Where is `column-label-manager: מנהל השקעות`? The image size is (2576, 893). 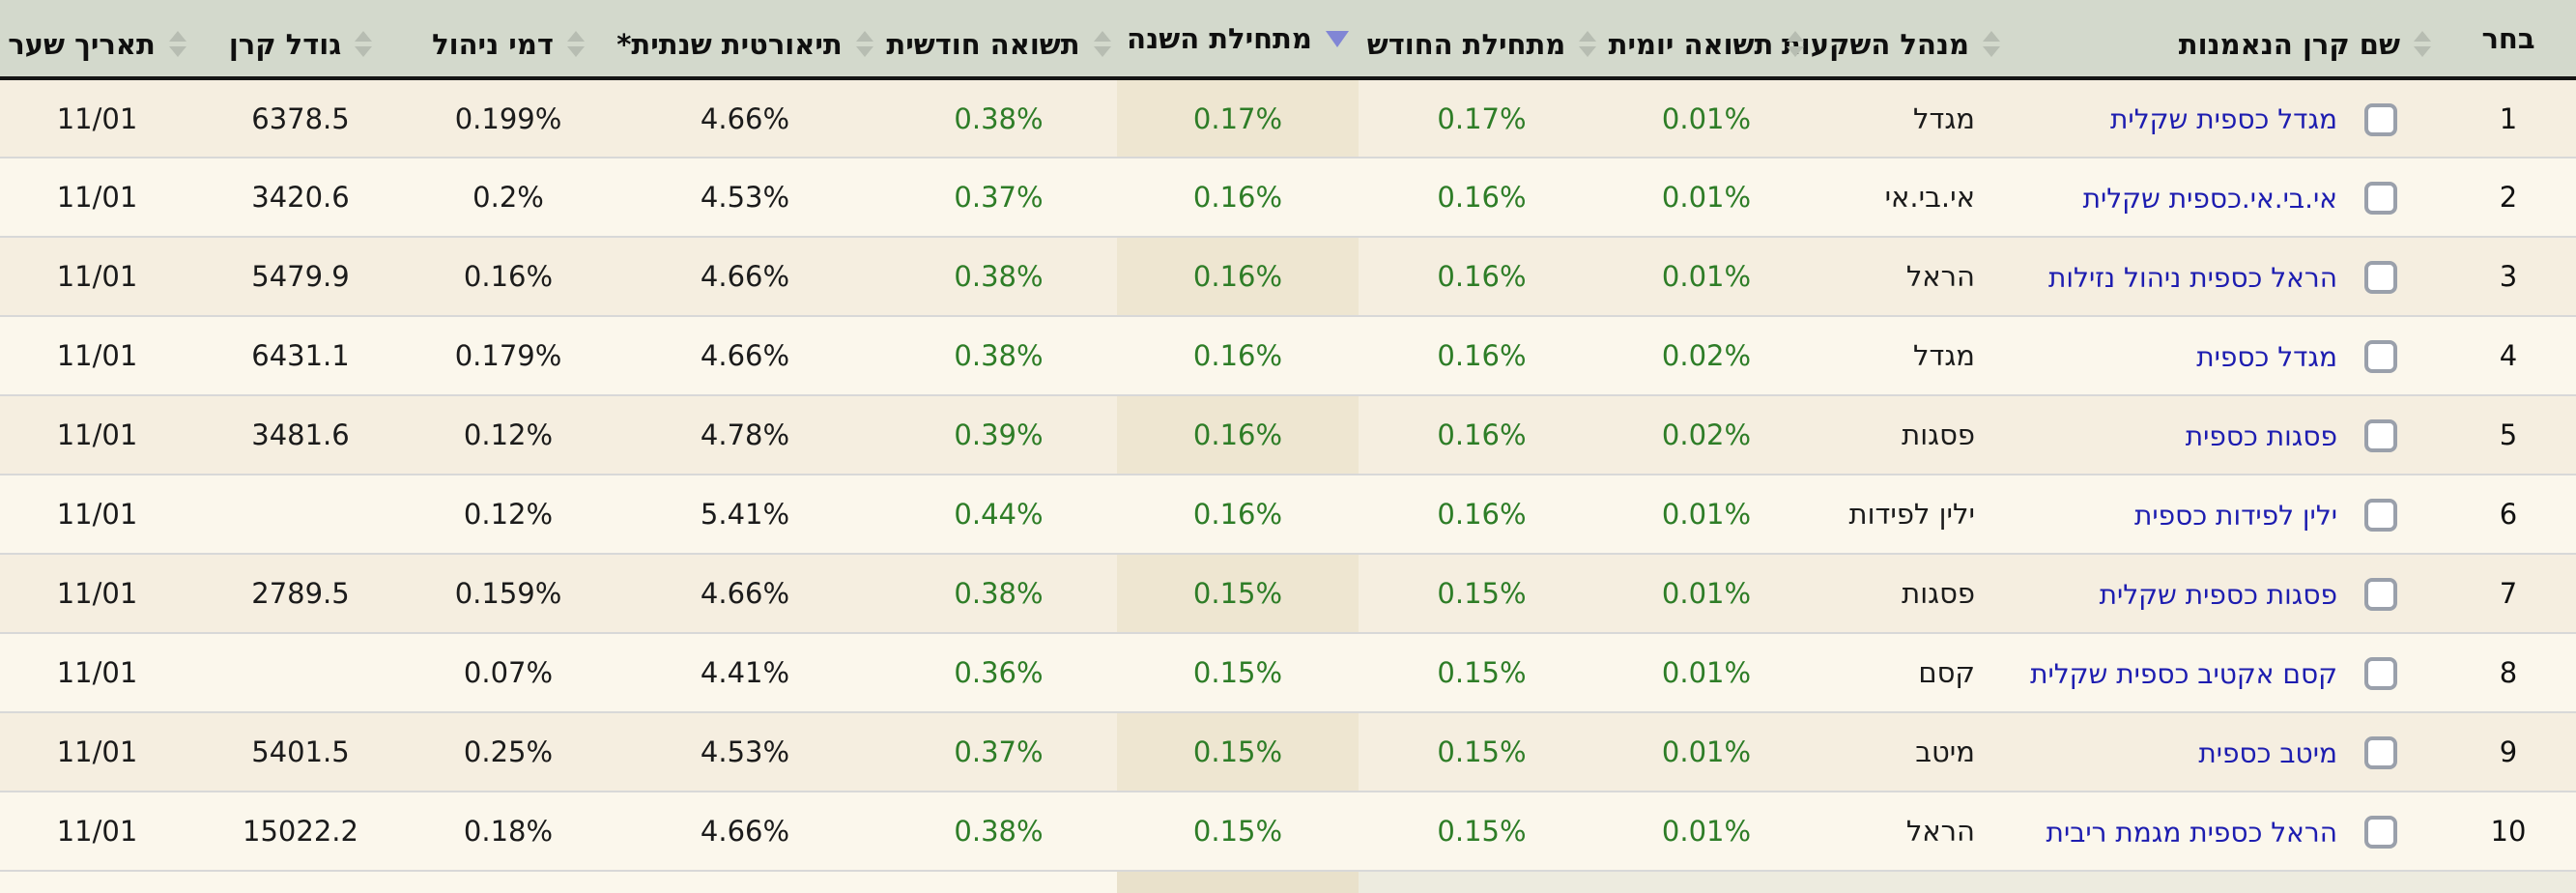
column-label-manager: מנהל השקעות is located at coordinates (1875, 44).